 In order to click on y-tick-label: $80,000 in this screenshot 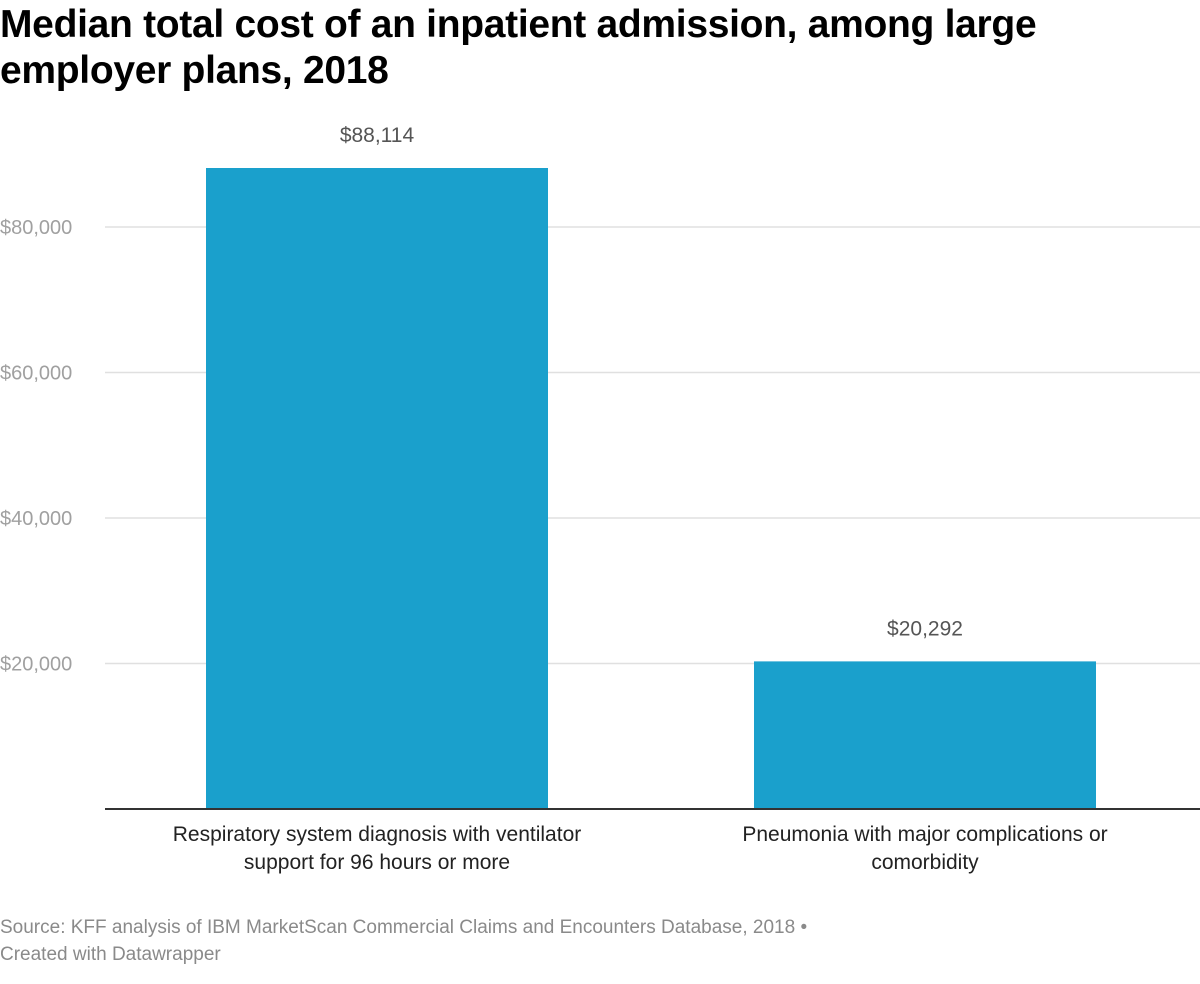, I will do `click(36, 228)`.